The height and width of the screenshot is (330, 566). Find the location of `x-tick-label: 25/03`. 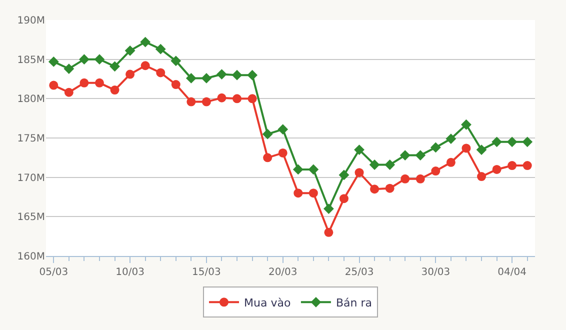

x-tick-label: 25/03 is located at coordinates (359, 272).